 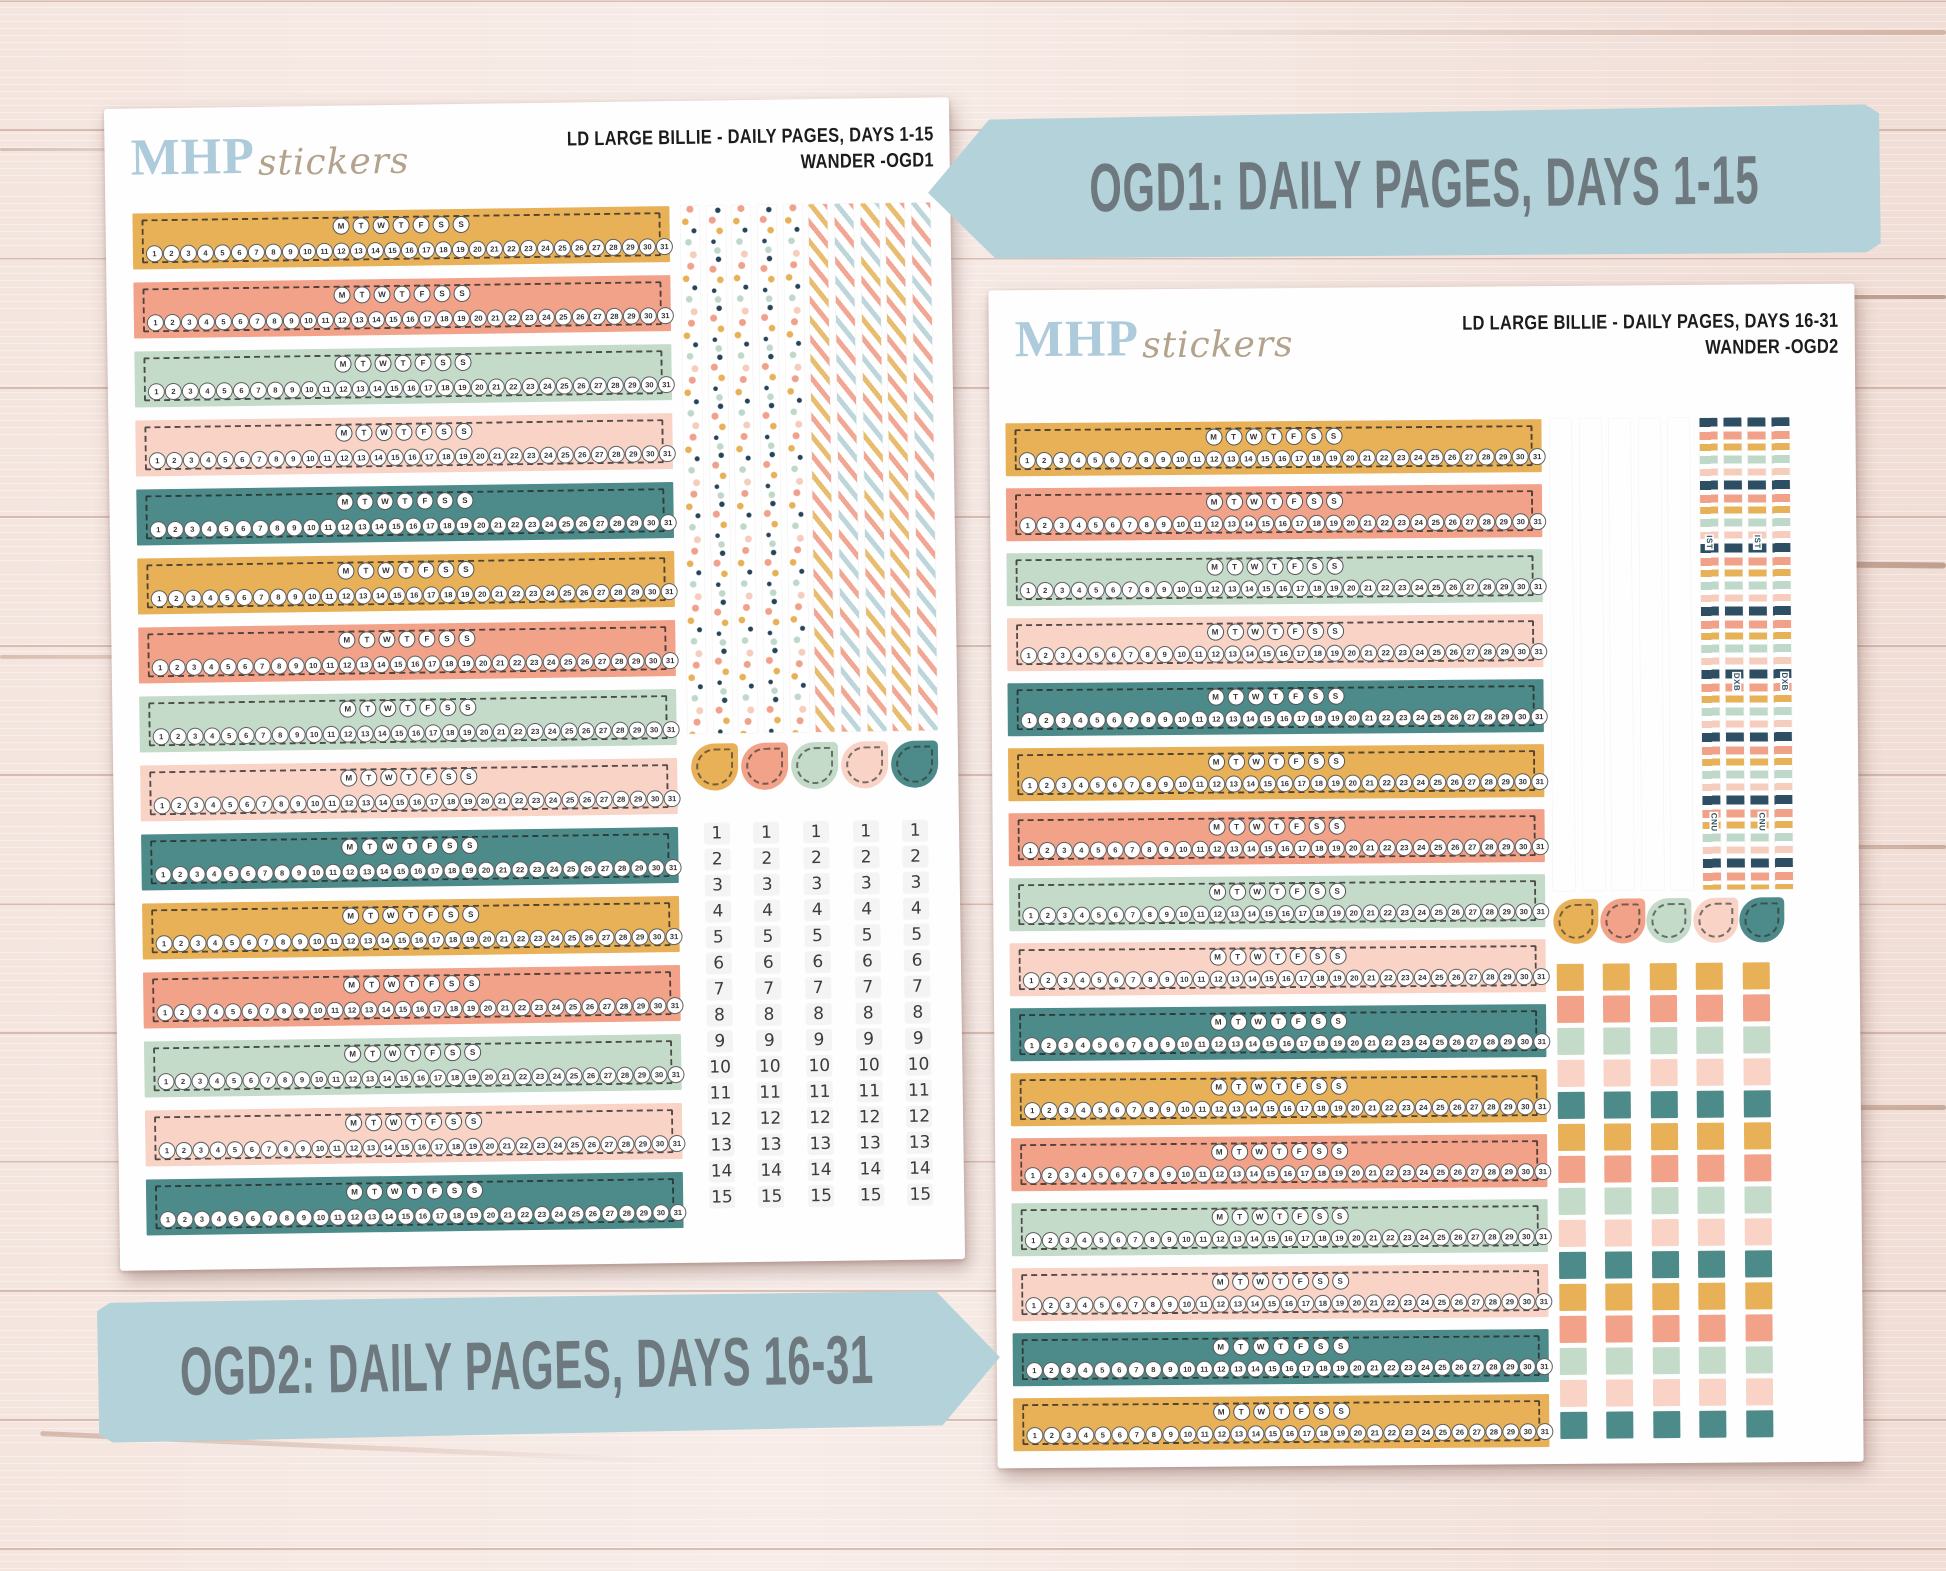 What do you see at coordinates (205, 253) in the screenshot?
I see `date-circle: 4` at bounding box center [205, 253].